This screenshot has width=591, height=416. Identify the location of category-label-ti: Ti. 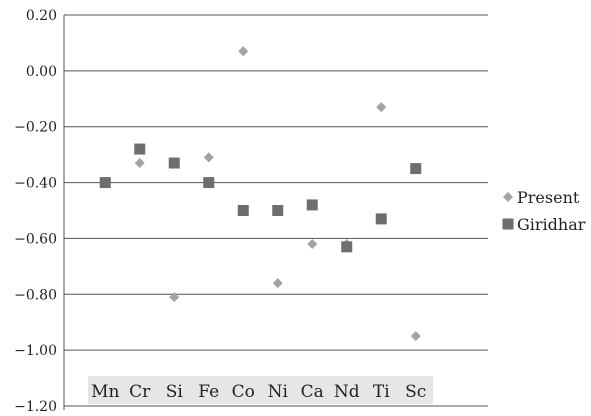
(381, 392).